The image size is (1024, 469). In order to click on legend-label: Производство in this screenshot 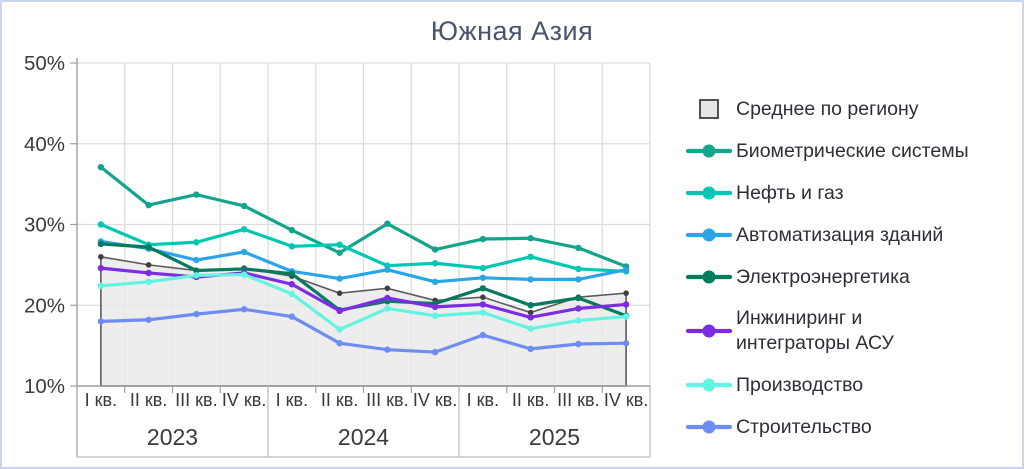, I will do `click(800, 384)`.